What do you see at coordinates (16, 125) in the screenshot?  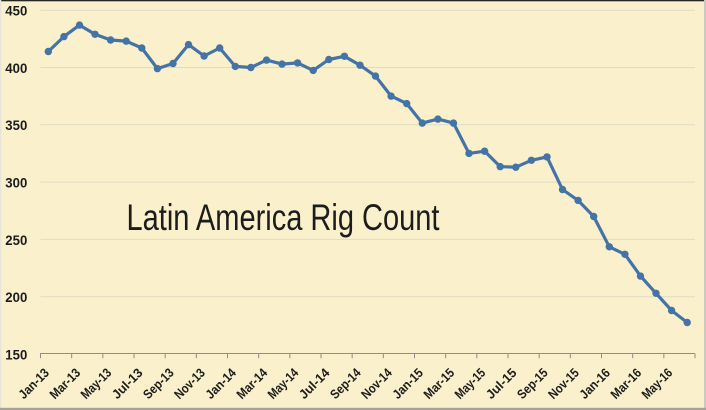 I see `svg-text: 350` at bounding box center [16, 125].